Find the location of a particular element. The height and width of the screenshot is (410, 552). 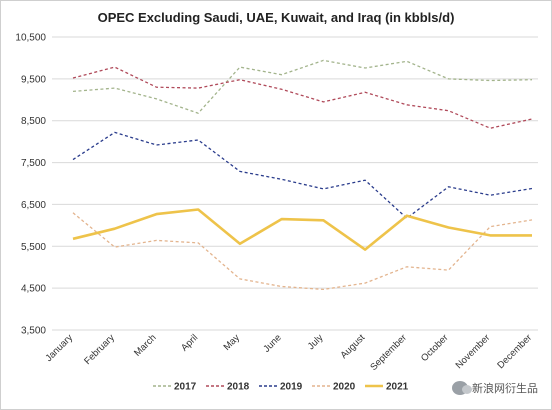

y-tick-label: 6,500 is located at coordinates (33, 205).